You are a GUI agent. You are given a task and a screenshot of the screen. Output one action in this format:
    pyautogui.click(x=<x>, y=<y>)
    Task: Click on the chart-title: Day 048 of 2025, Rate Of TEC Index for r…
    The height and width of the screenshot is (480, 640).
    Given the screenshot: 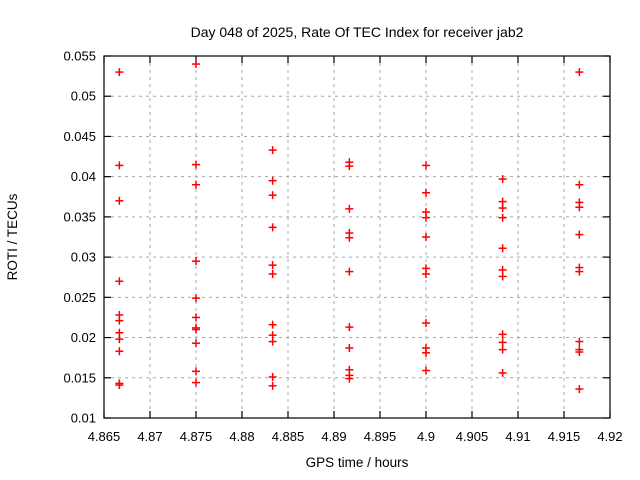 What is the action you would take?
    pyautogui.click(x=357, y=32)
    